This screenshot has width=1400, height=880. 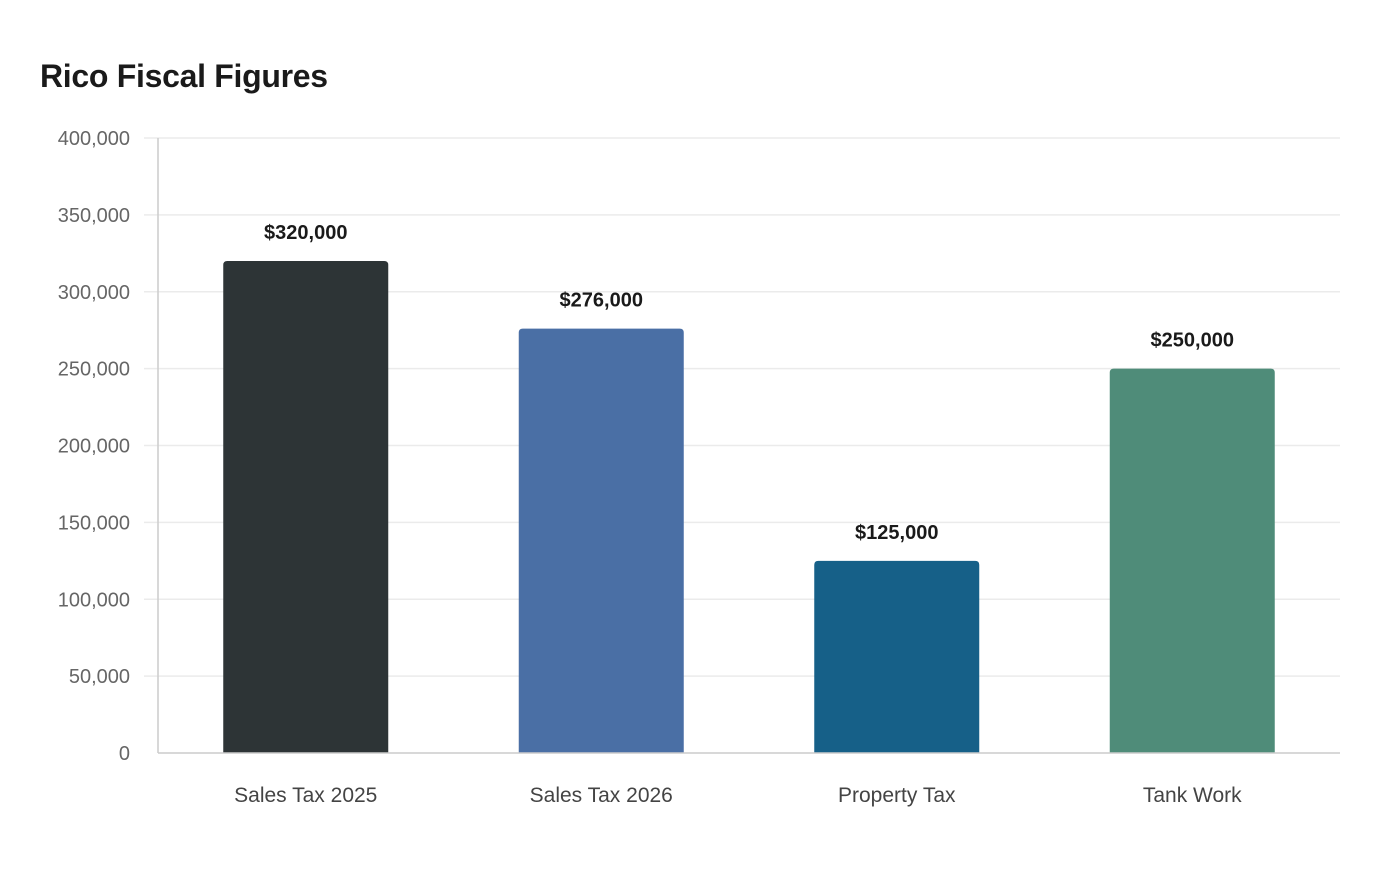 What do you see at coordinates (94, 370) in the screenshot?
I see `y-tick-label: 250,000` at bounding box center [94, 370].